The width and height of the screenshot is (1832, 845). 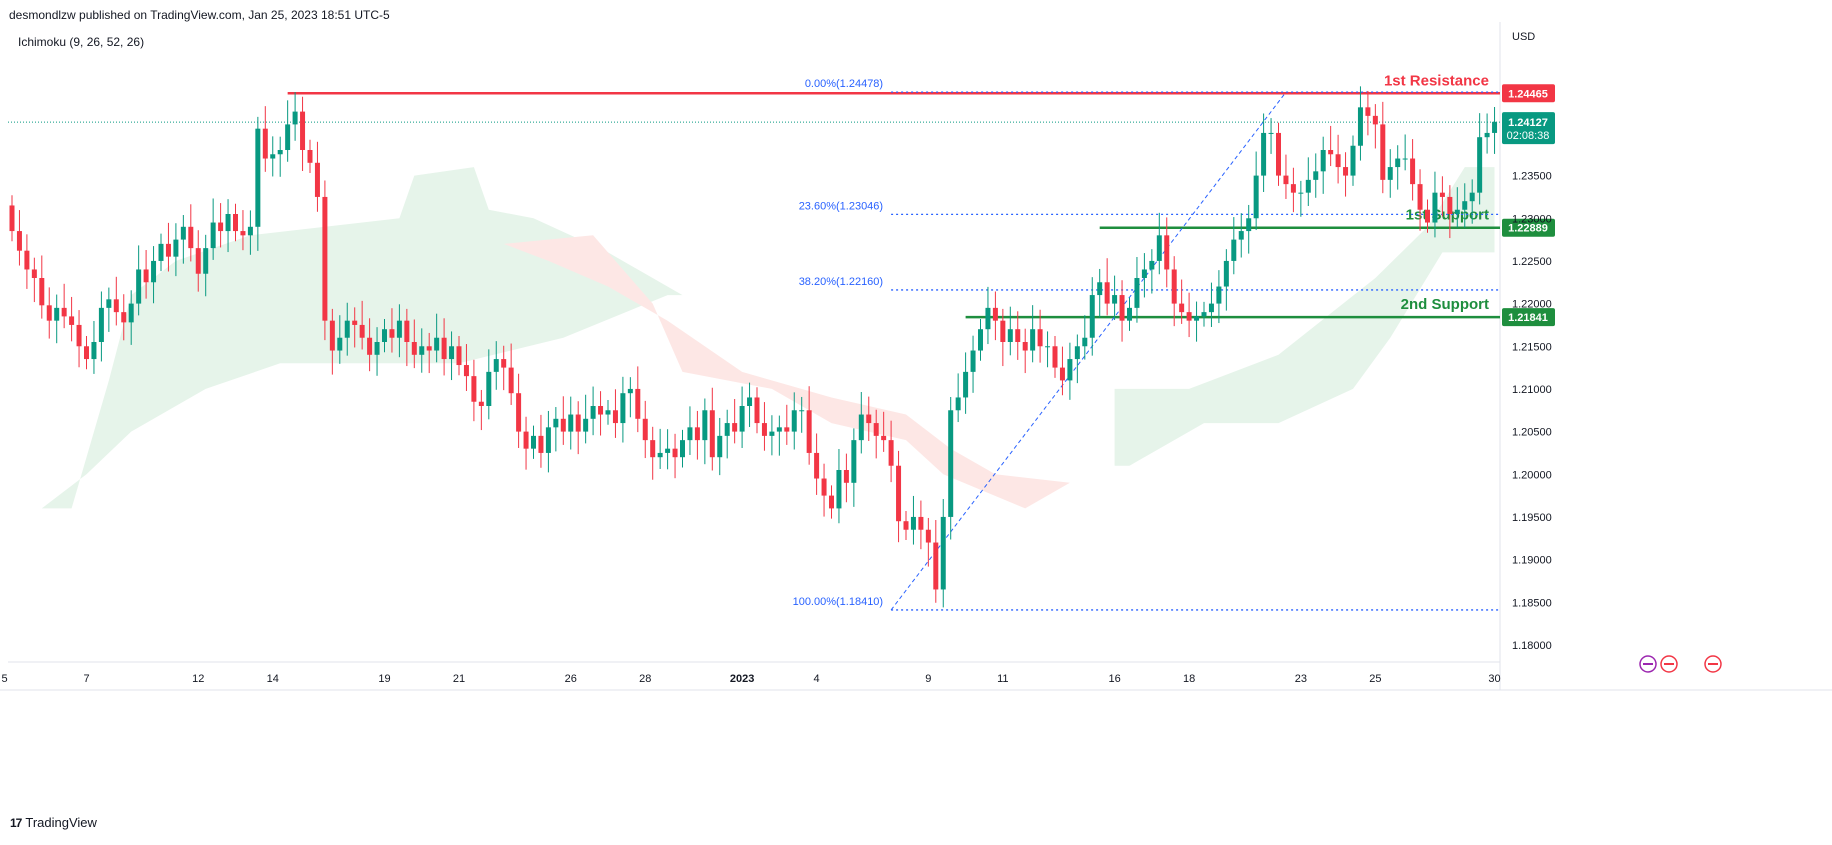 What do you see at coordinates (1532, 475) in the screenshot?
I see `price-tick-label: 1.20000` at bounding box center [1532, 475].